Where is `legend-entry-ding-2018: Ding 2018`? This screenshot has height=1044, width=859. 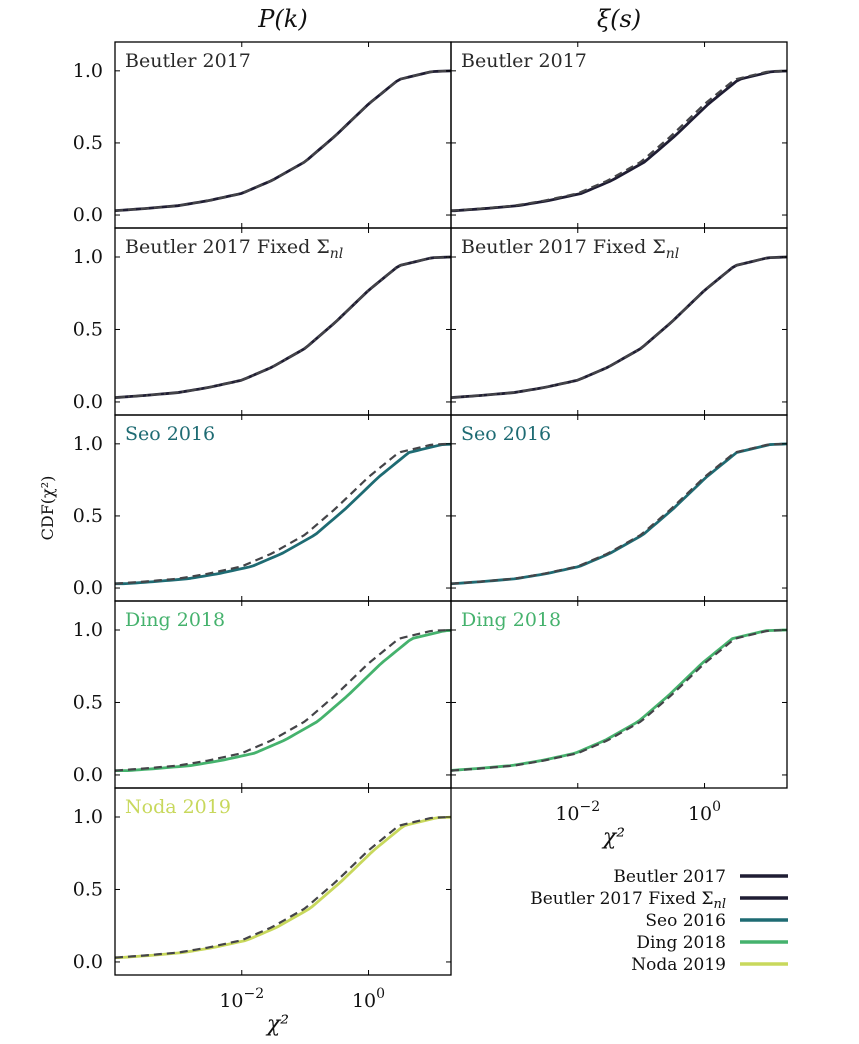
legend-entry-ding-2018: Ding 2018 is located at coordinates (712, 943).